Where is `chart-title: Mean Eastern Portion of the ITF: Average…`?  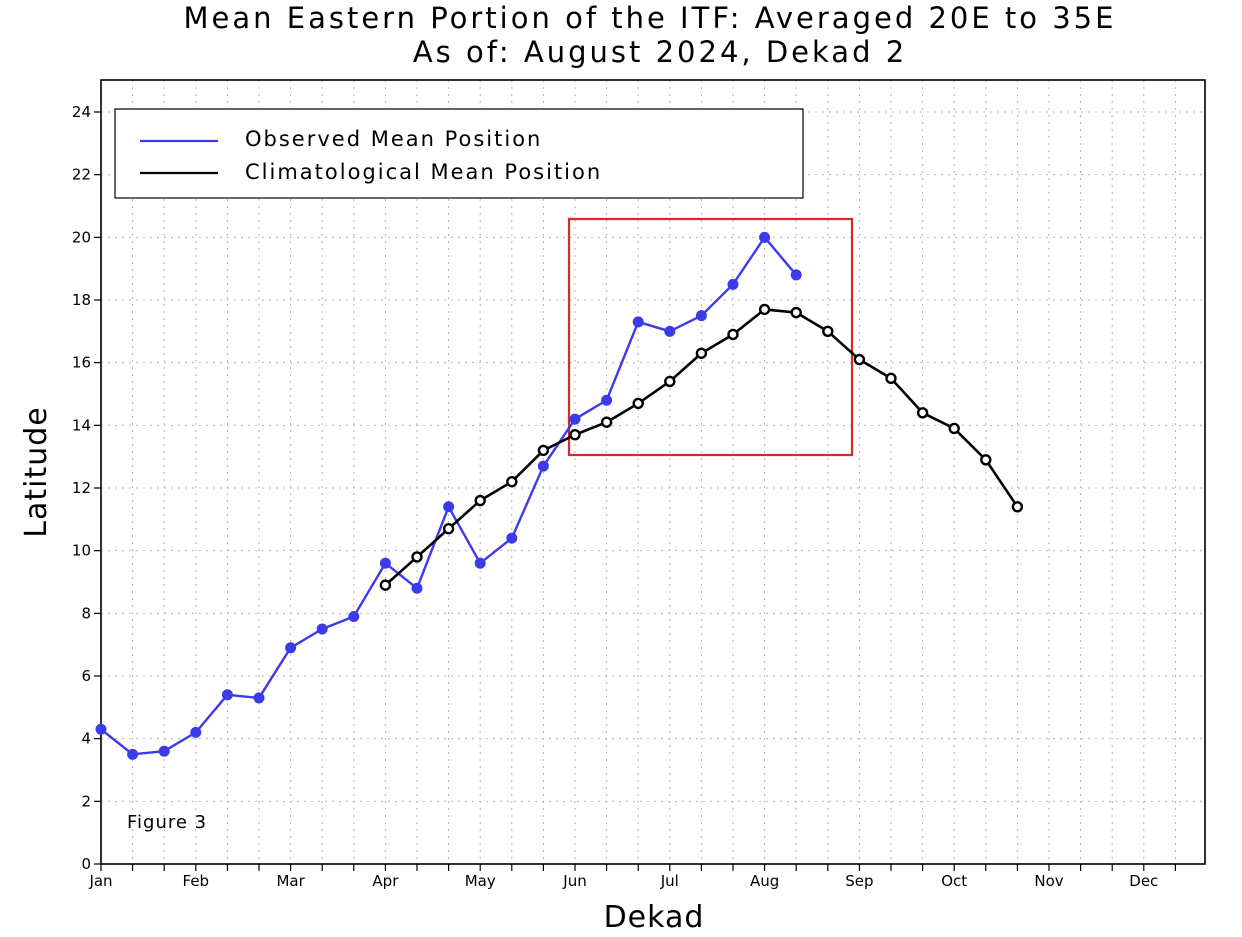
chart-title: Mean Eastern Portion of the ITF: Average… is located at coordinates (650, 18).